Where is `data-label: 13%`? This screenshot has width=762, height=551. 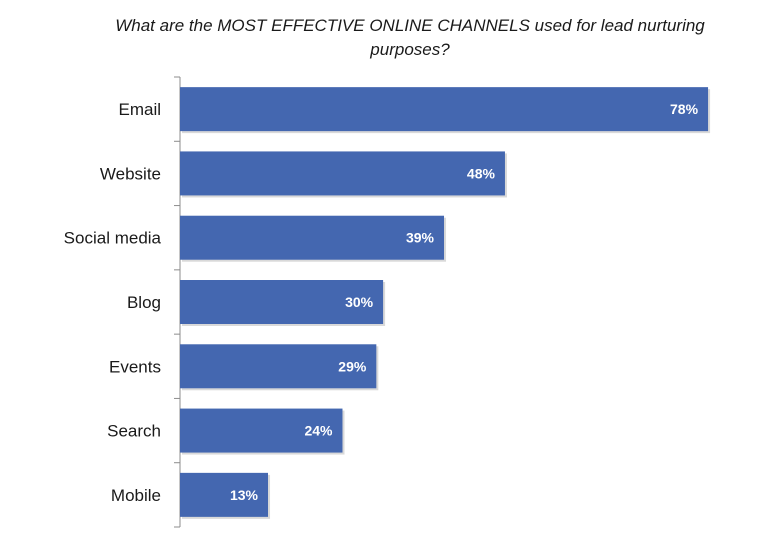 data-label: 13% is located at coordinates (244, 495).